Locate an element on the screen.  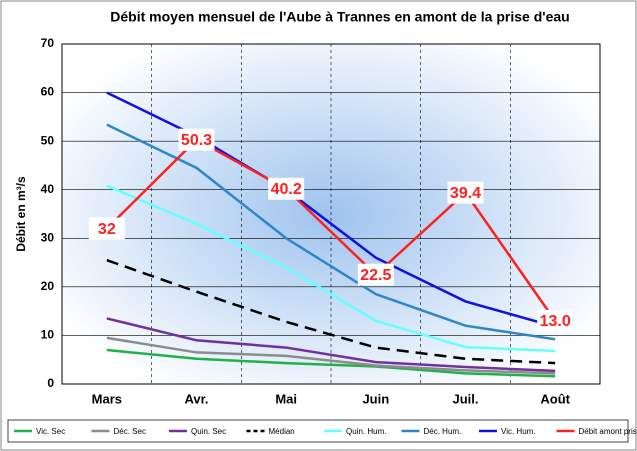
y-tick-label: 0 is located at coordinates (50, 383).